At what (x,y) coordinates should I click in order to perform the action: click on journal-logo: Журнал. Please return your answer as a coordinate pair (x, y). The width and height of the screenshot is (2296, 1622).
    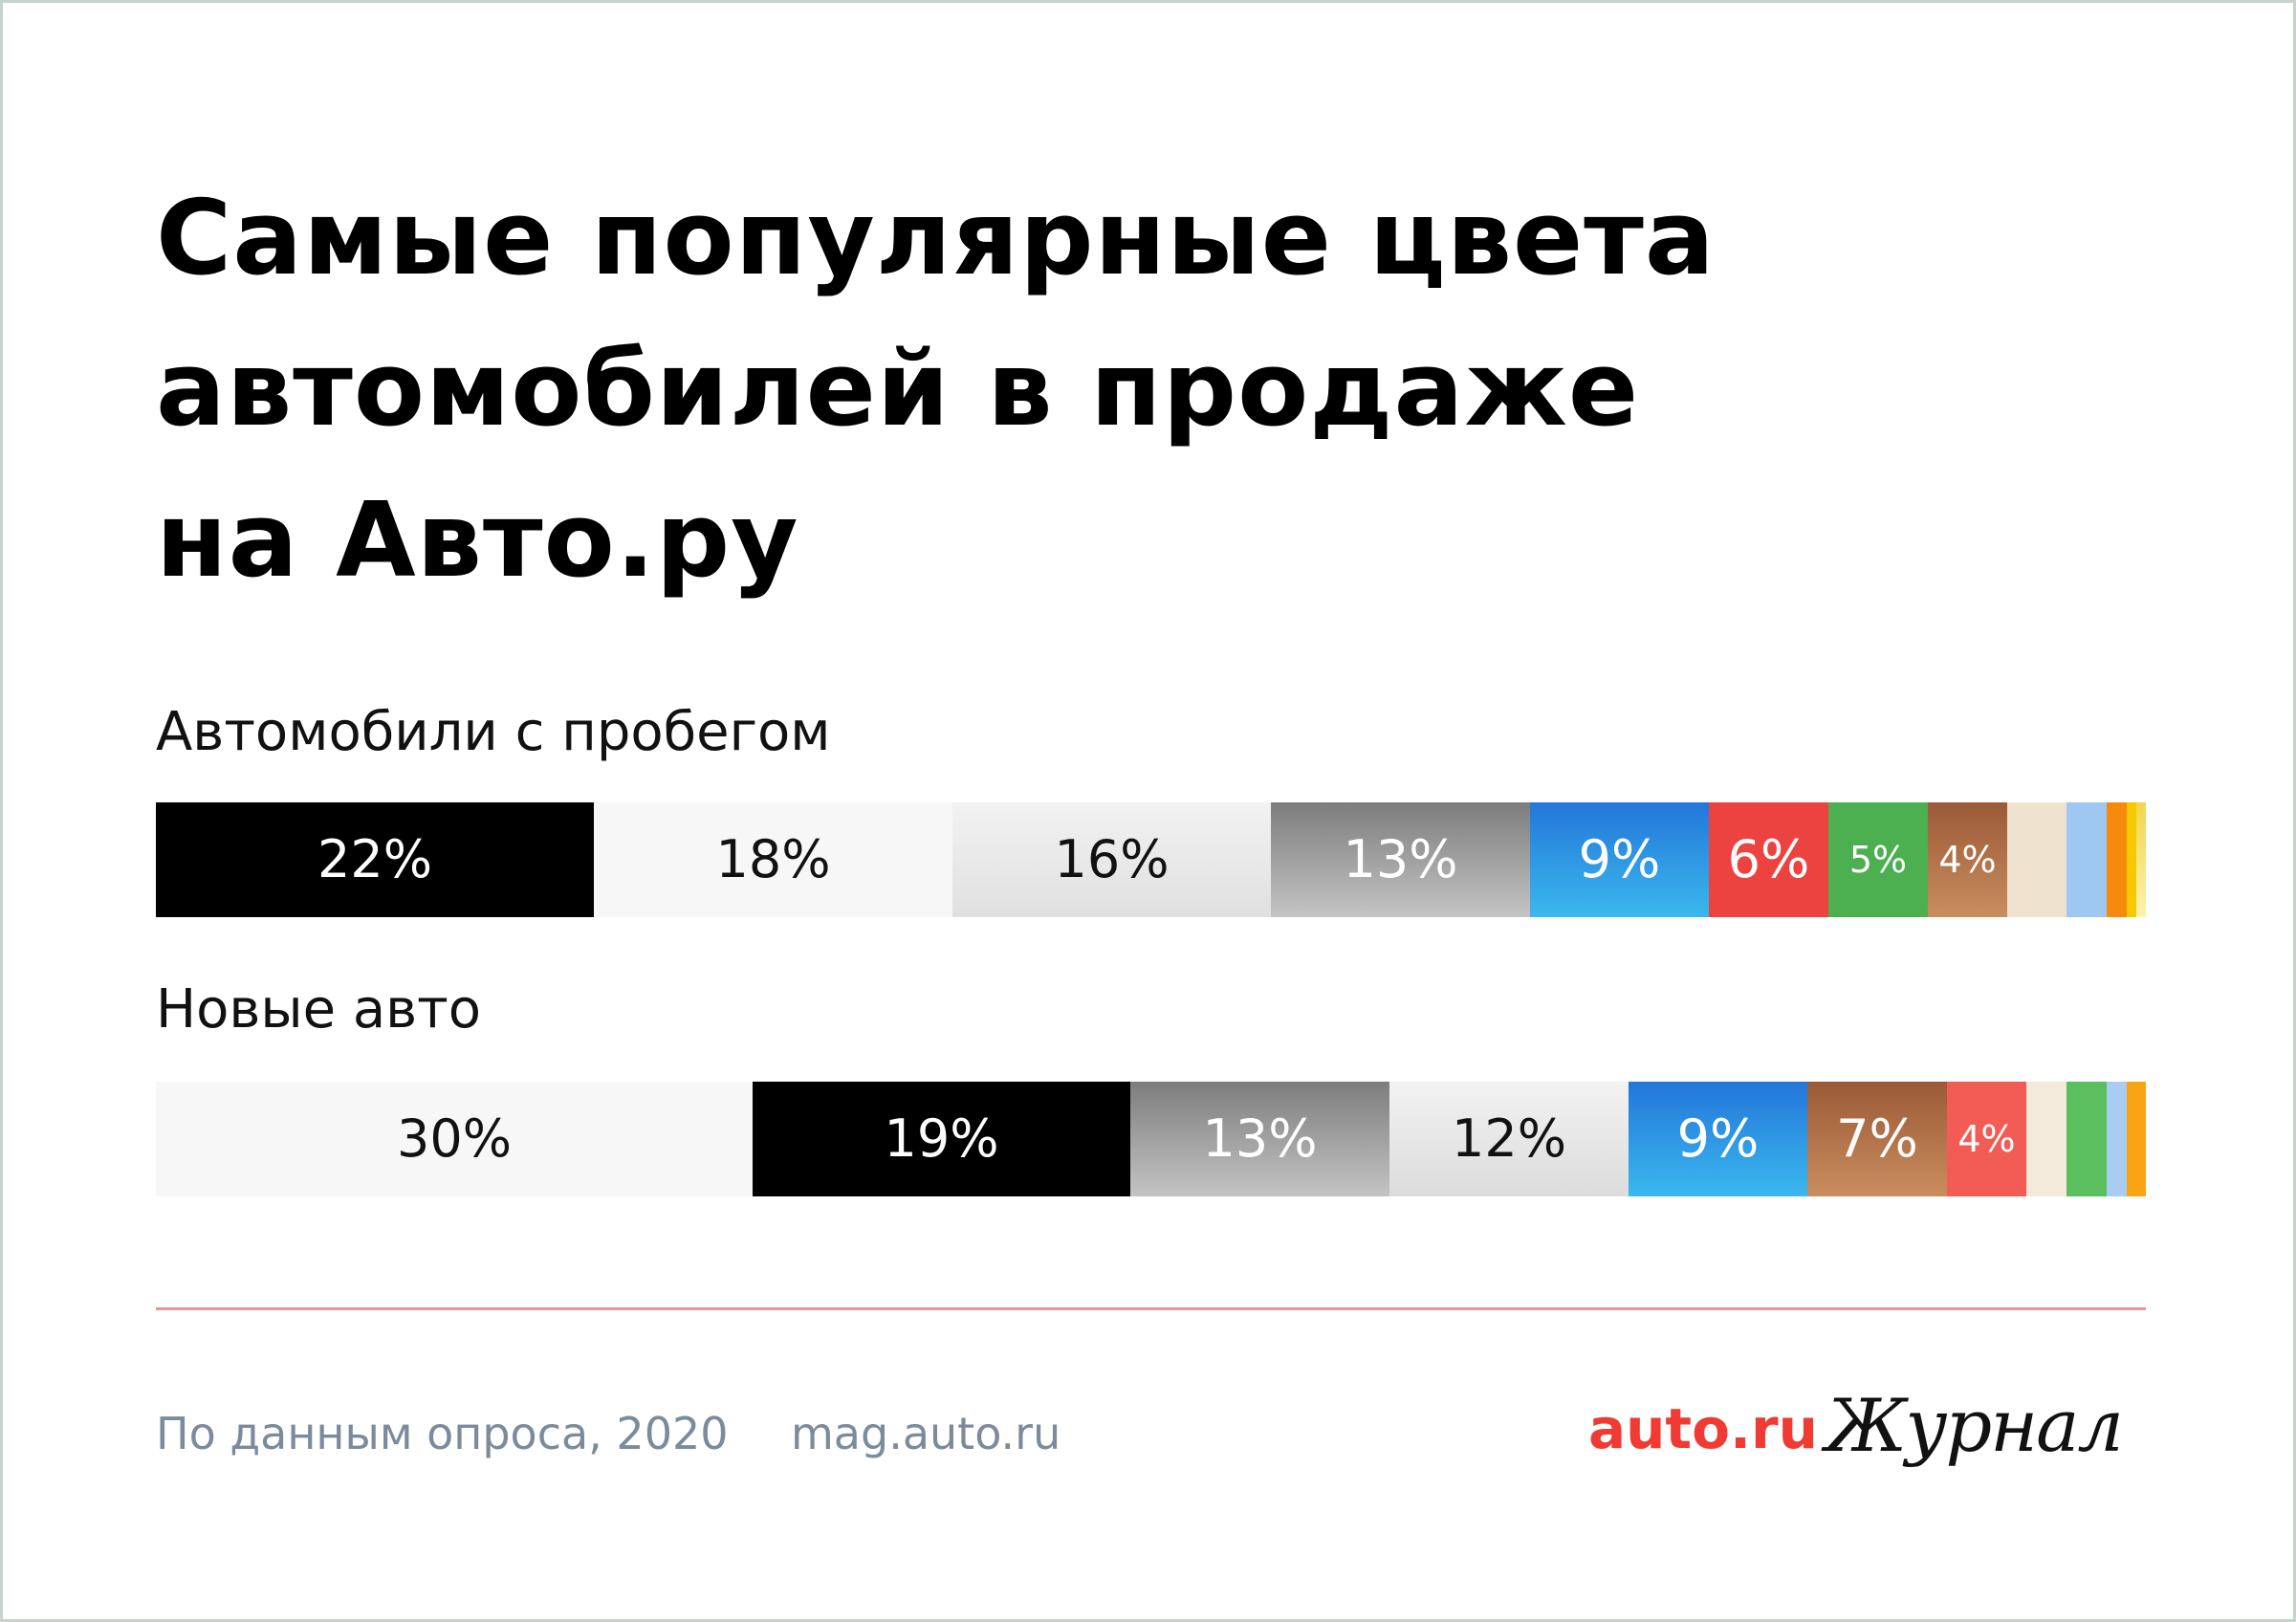
    Looking at the image, I should click on (1975, 1425).